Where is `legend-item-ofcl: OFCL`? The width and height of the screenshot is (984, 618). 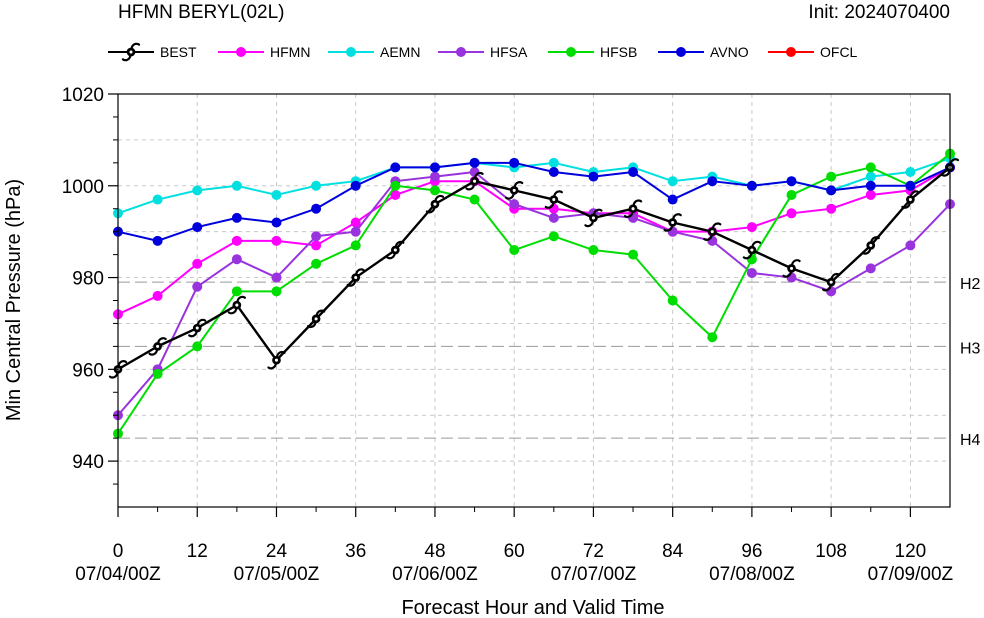 legend-item-ofcl: OFCL is located at coordinates (813, 52).